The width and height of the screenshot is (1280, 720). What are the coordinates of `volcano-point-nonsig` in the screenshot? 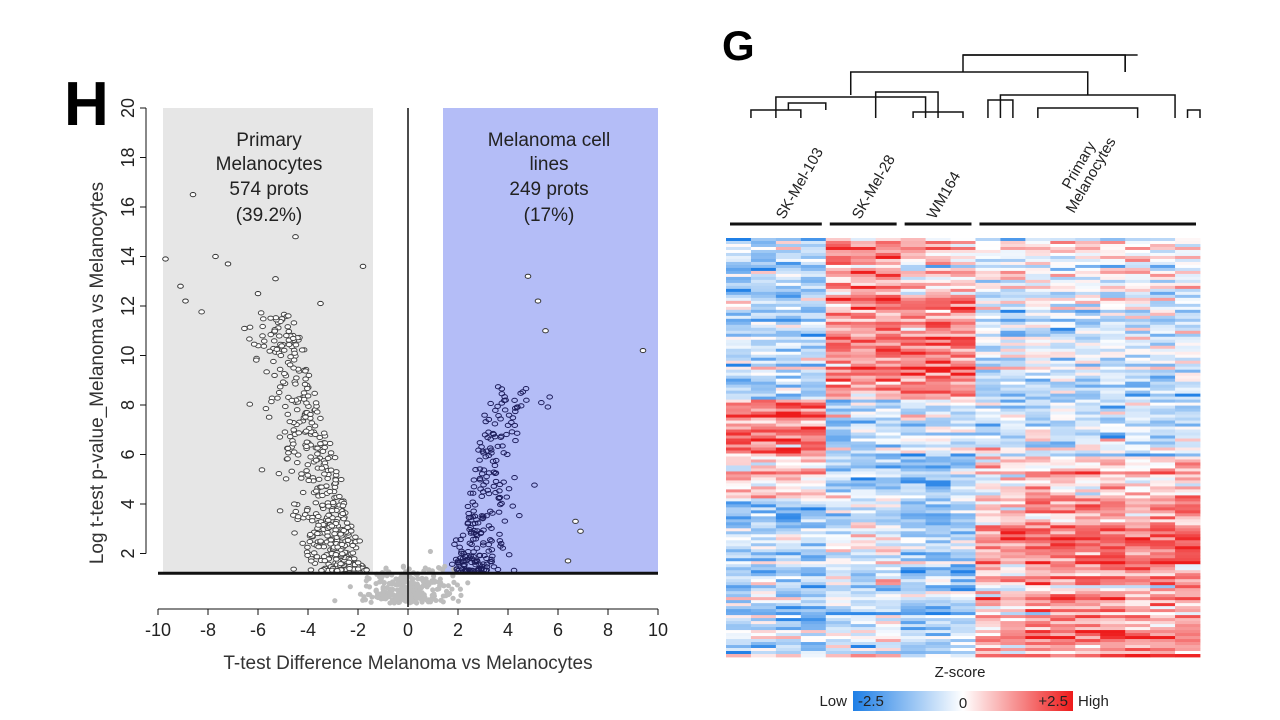 It's located at (452, 589).